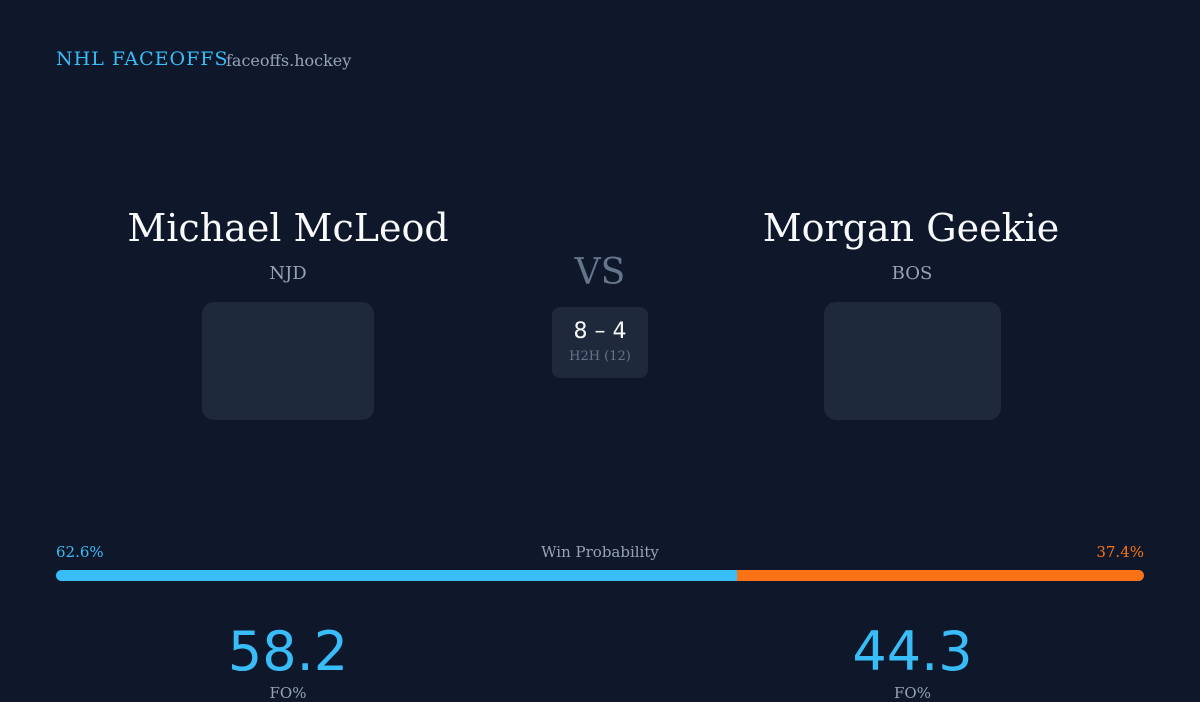 The image size is (1200, 702). Describe the element at coordinates (288, 502) in the screenshot. I see `stat-box: 58.2 FO%` at that location.